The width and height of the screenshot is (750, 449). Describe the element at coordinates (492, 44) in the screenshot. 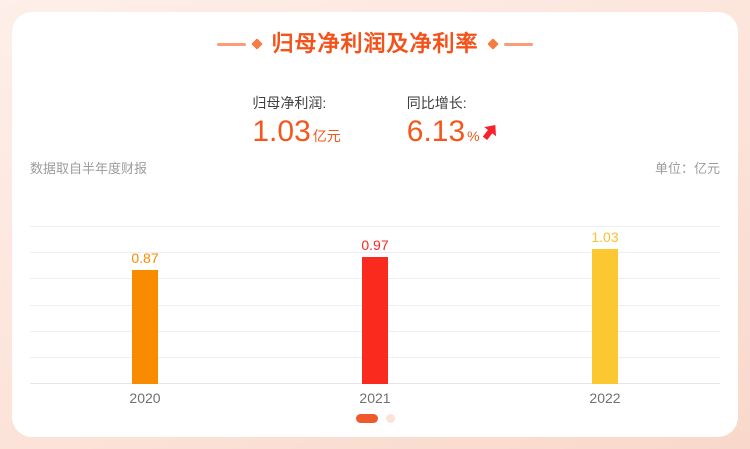

I see `right-diamond-icon` at that location.